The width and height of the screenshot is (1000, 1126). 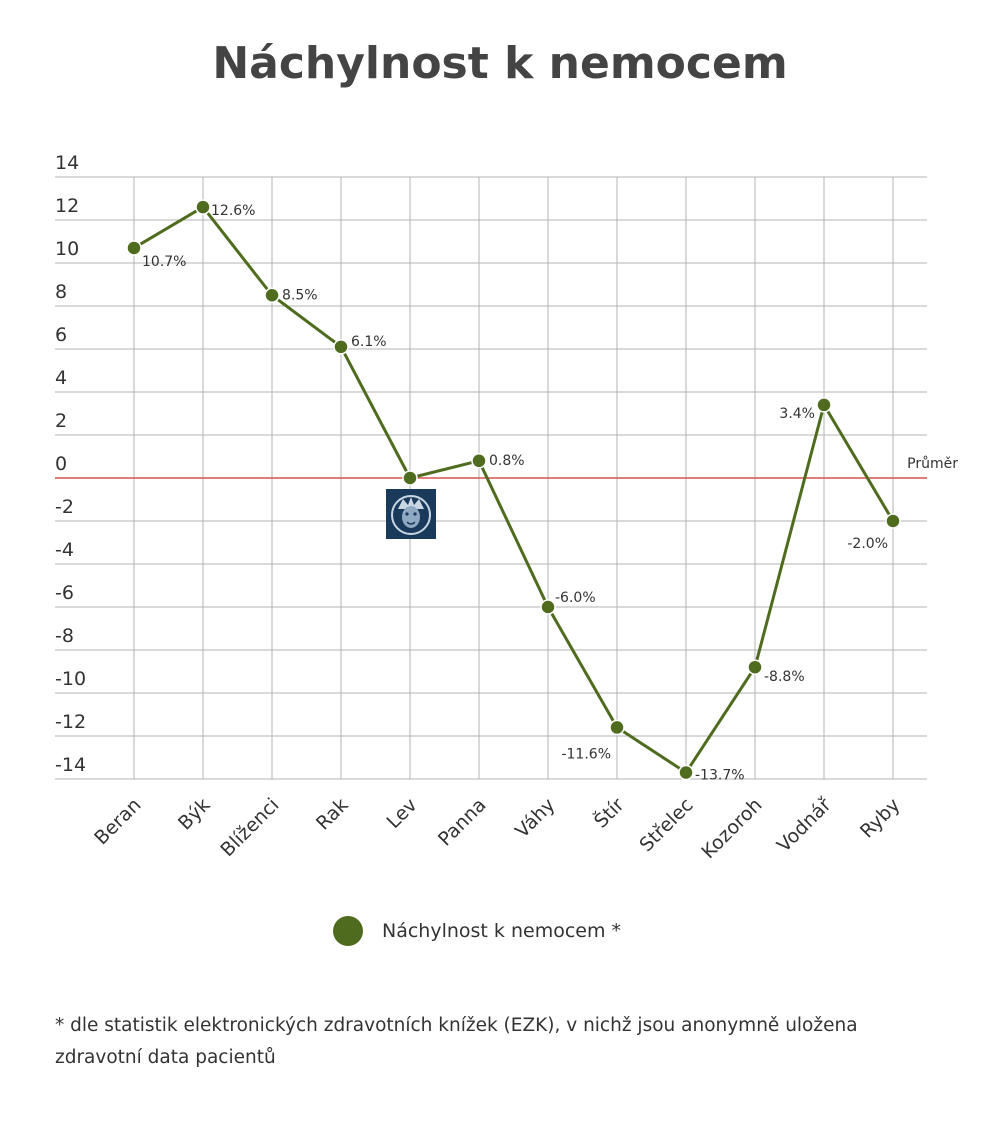 What do you see at coordinates (300, 295) in the screenshot?
I see `data-label: 8.5%` at bounding box center [300, 295].